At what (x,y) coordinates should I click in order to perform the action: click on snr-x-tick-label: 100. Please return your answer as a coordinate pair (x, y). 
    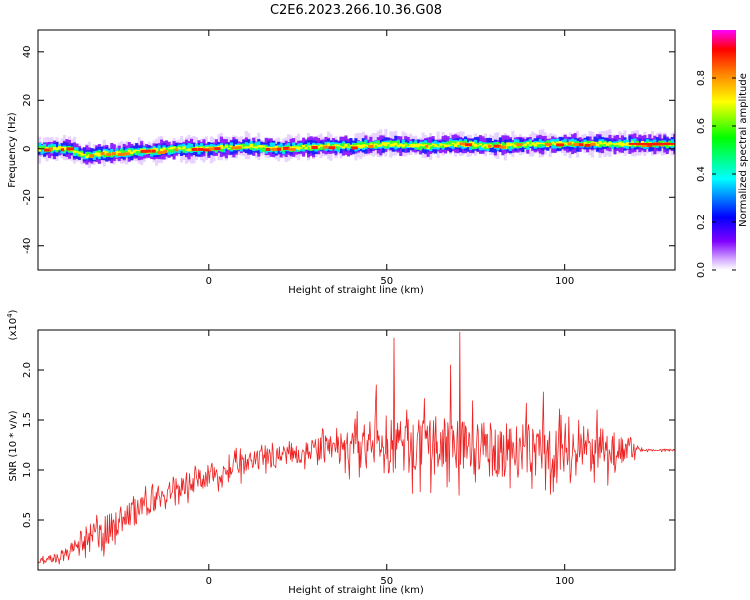
    Looking at the image, I should click on (564, 581).